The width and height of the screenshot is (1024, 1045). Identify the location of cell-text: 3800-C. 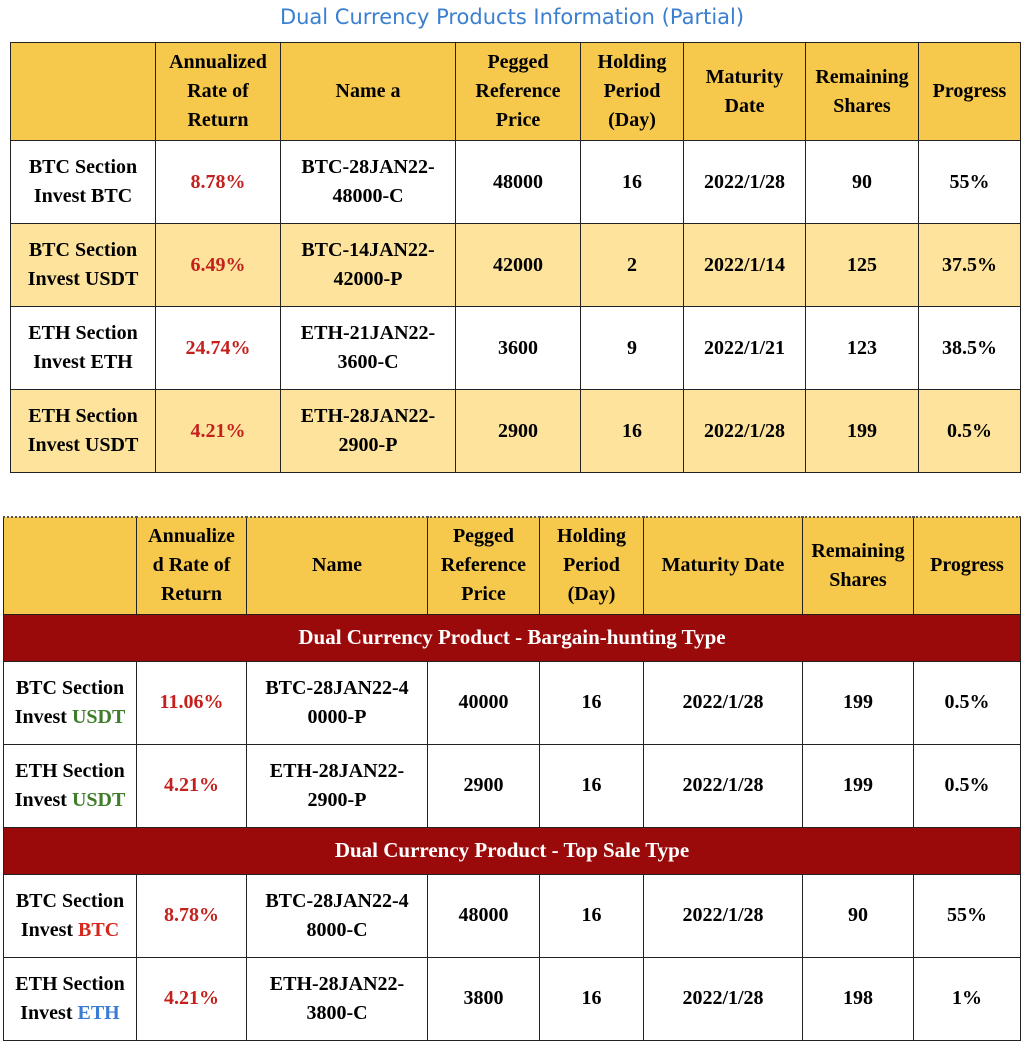
(337, 1012).